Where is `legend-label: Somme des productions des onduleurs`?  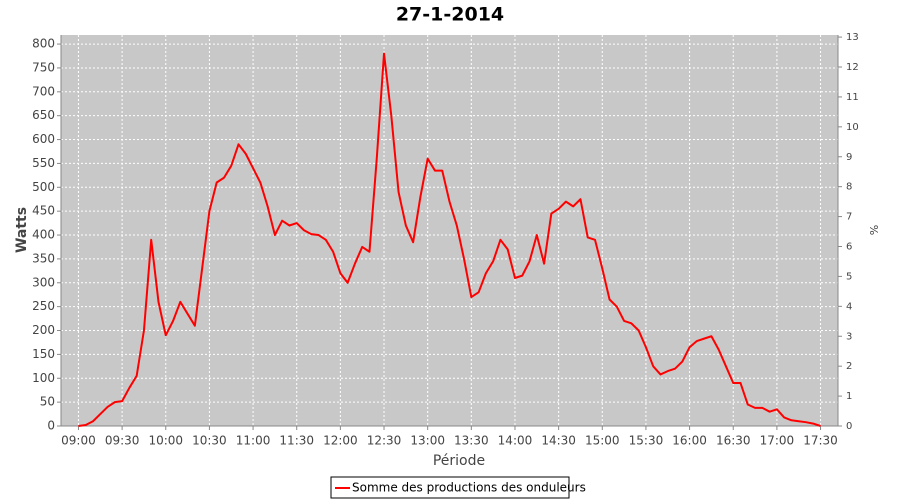
legend-label: Somme des productions des onduleurs is located at coordinates (469, 488).